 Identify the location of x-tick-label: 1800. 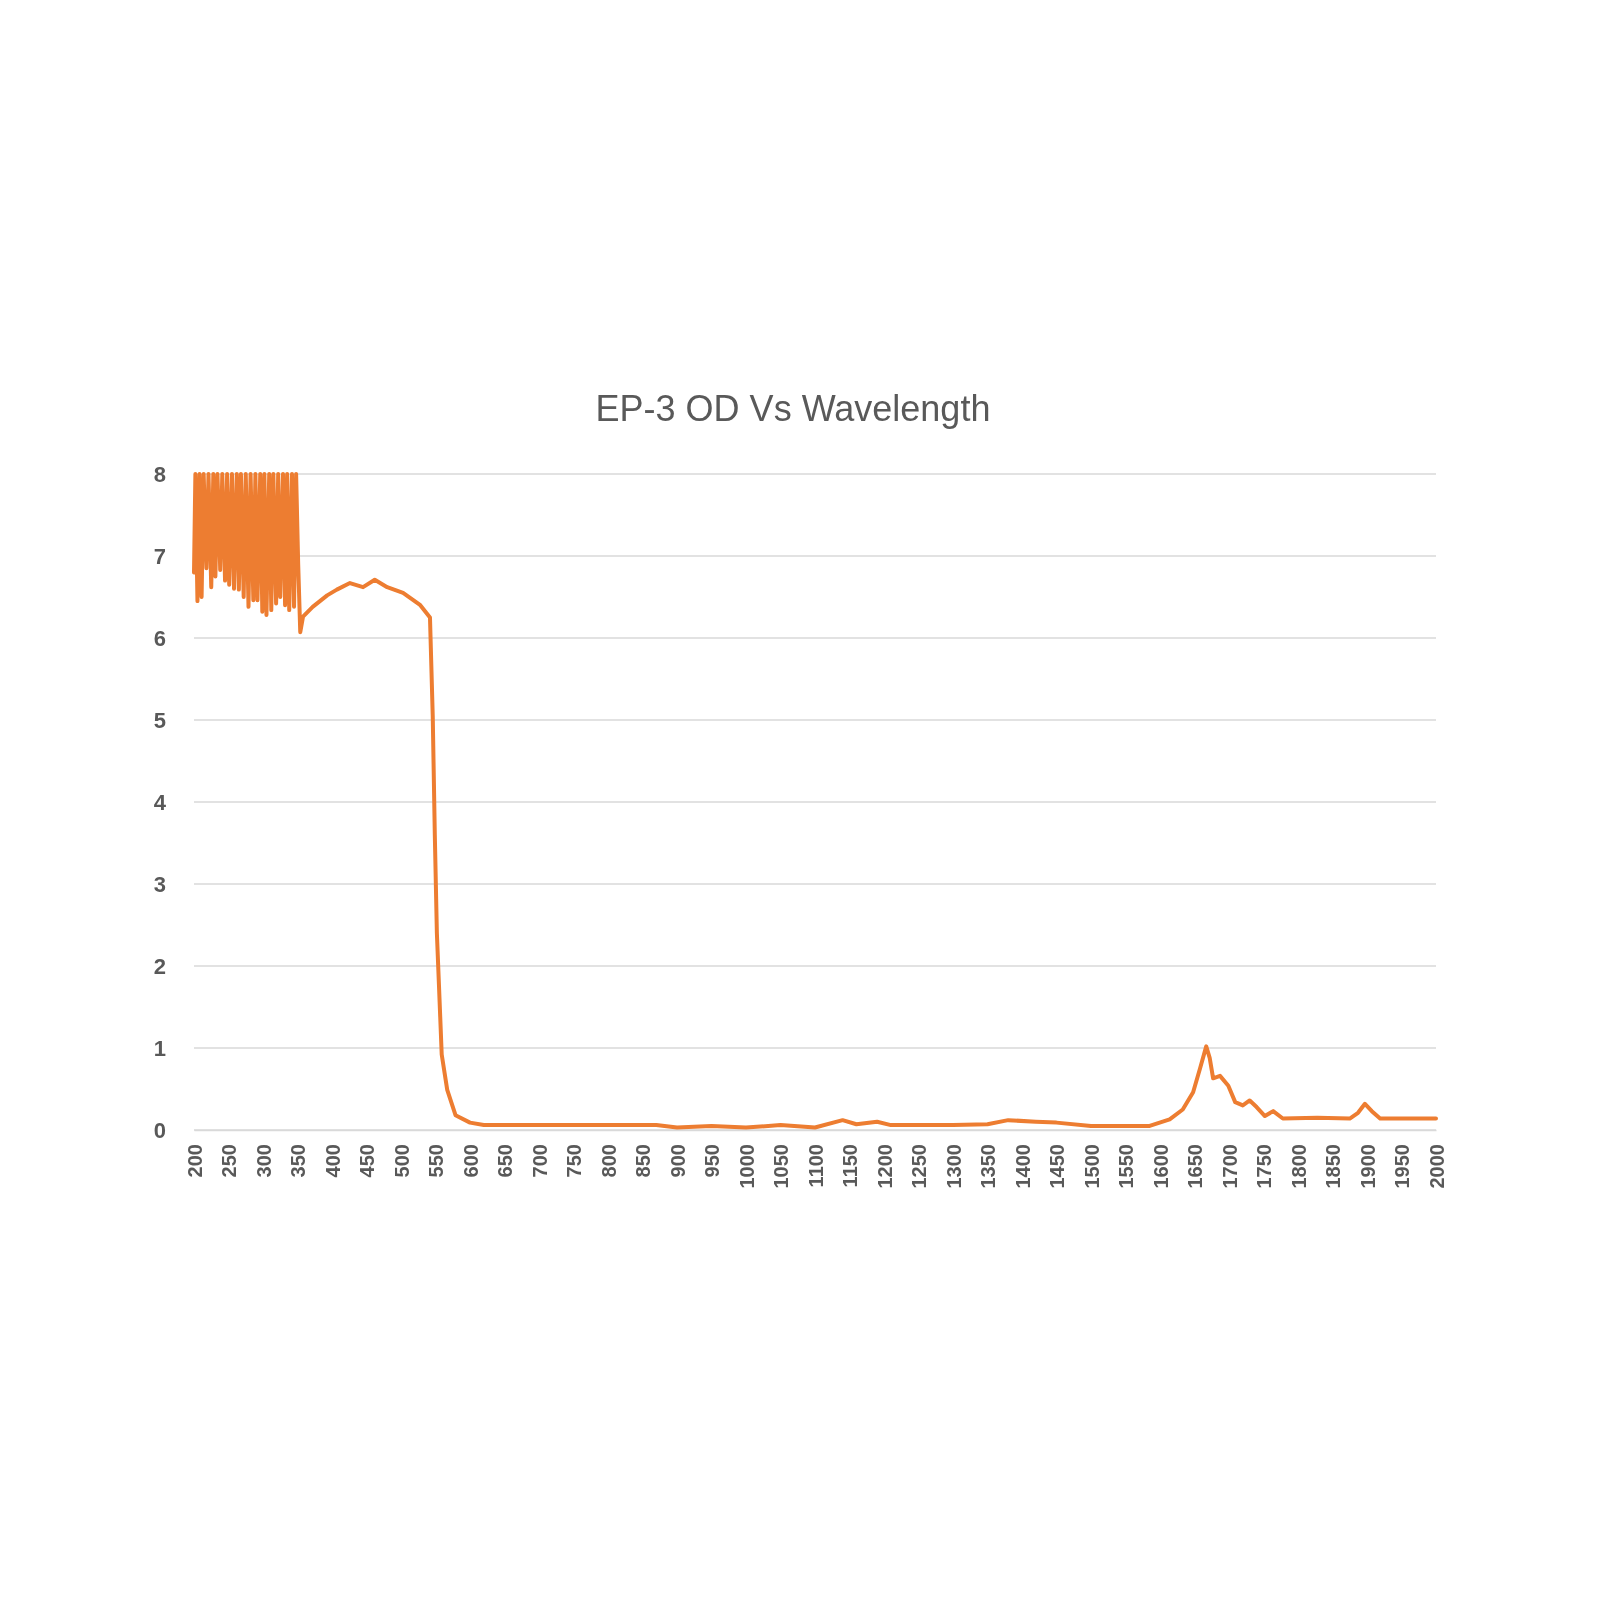
(1298, 1166).